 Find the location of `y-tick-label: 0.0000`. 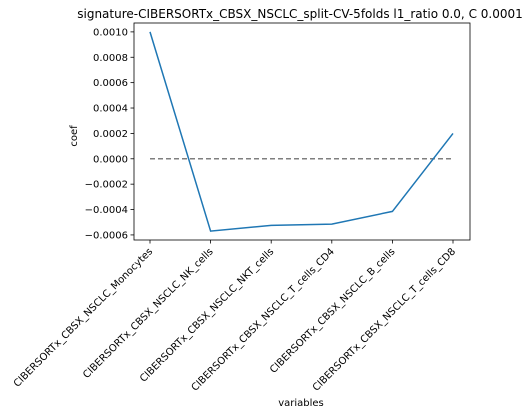

y-tick-label: 0.0000 is located at coordinates (110, 159).